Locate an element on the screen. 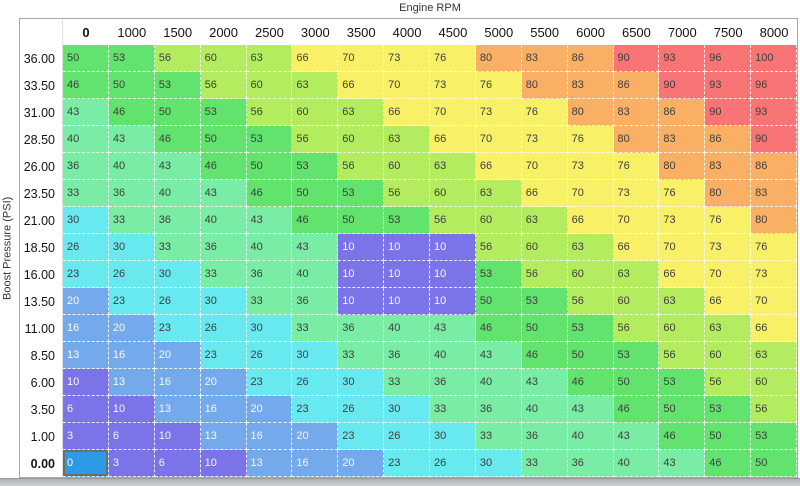 This screenshot has height=486, width=800. table-cell: 13 is located at coordinates (223, 436).